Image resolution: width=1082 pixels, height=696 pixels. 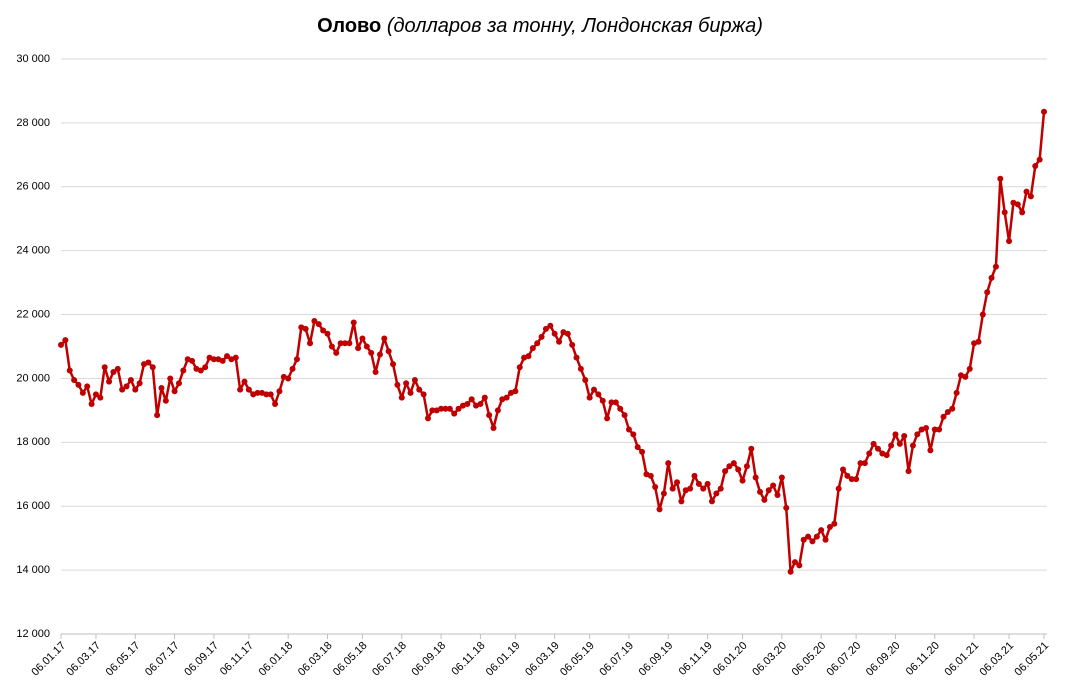 What do you see at coordinates (429, 659) in the screenshot?
I see `x-tick-label: 06.09.18` at bounding box center [429, 659].